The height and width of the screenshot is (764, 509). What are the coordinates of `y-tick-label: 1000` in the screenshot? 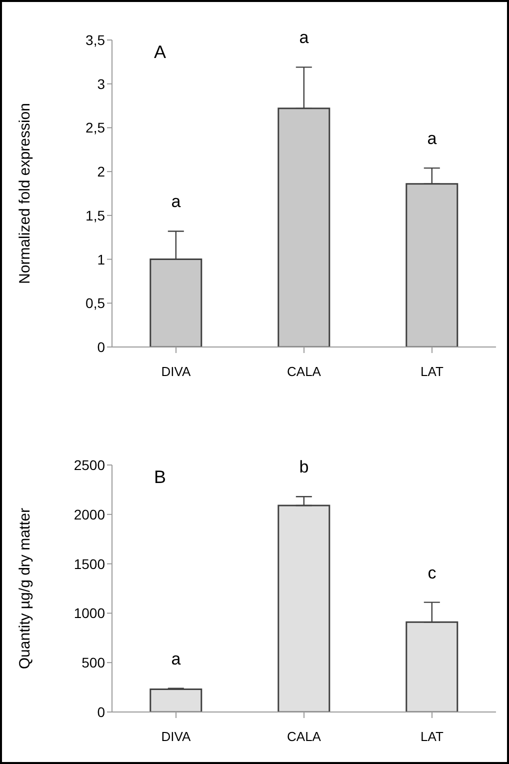 It's located at (90, 613).